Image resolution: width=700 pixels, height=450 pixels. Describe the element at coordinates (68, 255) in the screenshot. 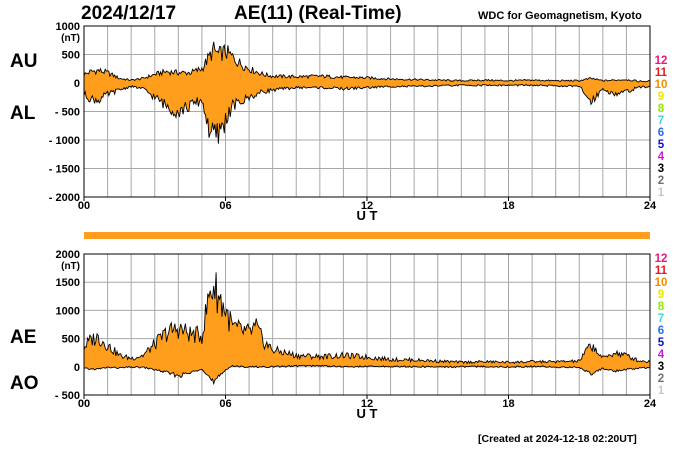

I see `y-tick-label: 2000` at that location.